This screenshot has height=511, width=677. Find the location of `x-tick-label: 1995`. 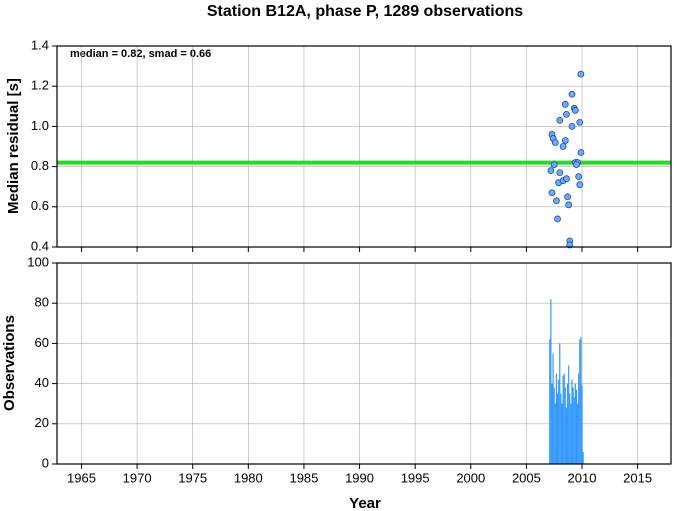

x-tick-label: 1995 is located at coordinates (415, 477).